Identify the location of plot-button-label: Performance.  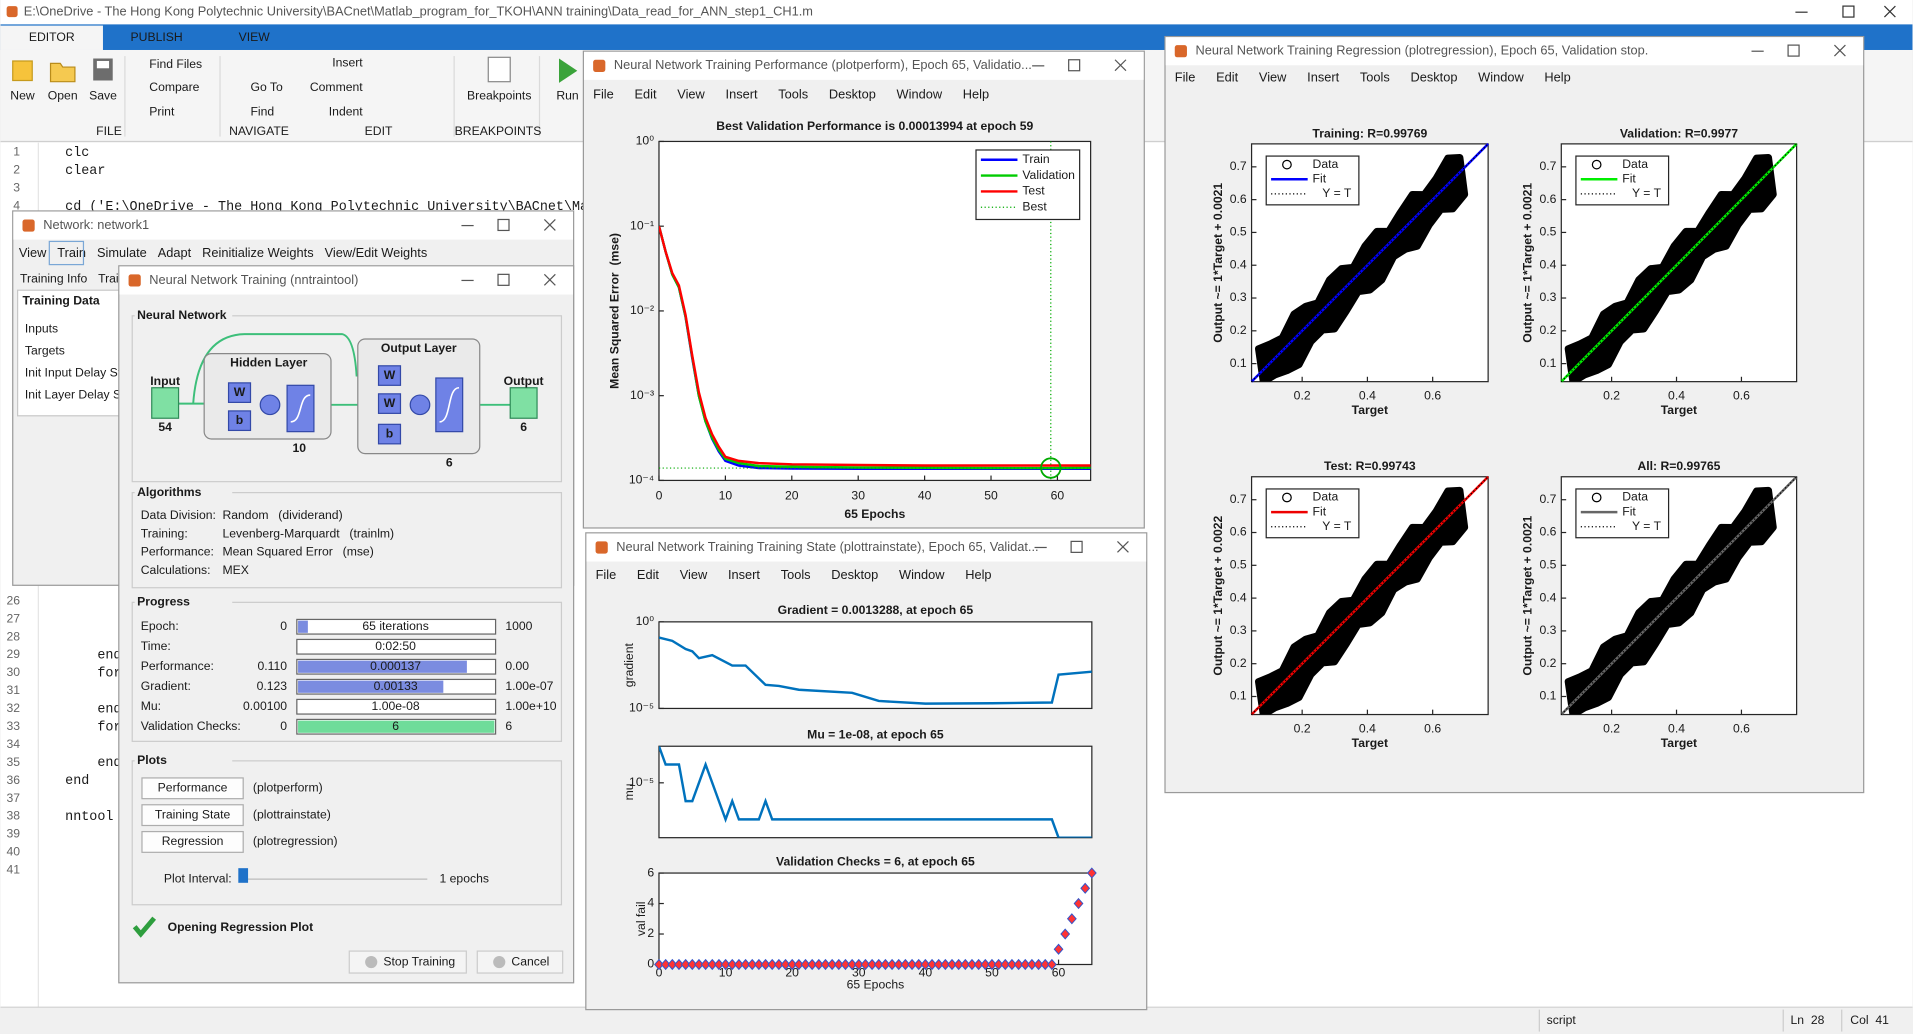
(193, 788).